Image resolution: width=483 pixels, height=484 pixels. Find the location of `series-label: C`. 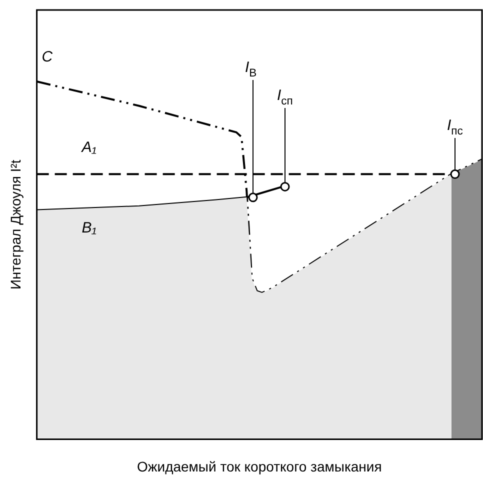

series-label: C is located at coordinates (47, 57).